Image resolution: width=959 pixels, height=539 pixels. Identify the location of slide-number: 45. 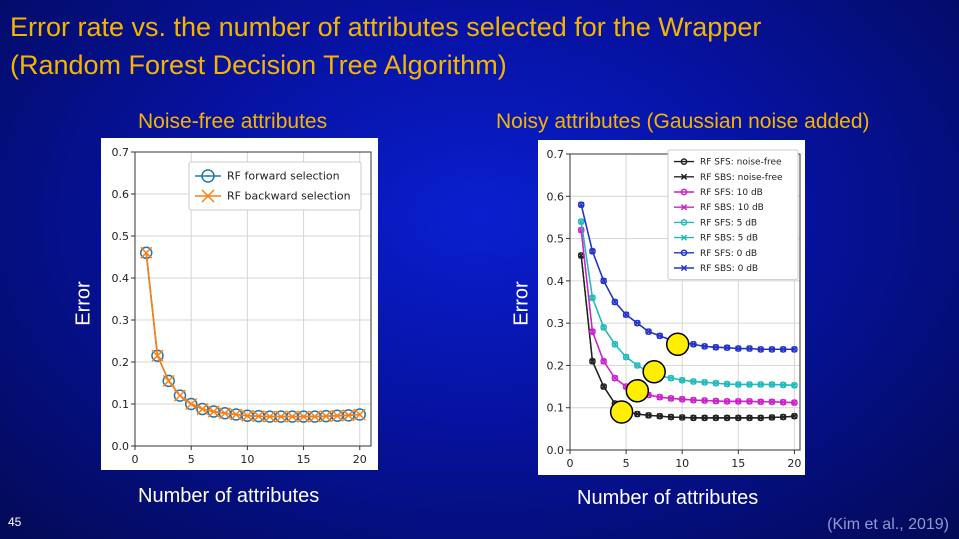
(15, 522).